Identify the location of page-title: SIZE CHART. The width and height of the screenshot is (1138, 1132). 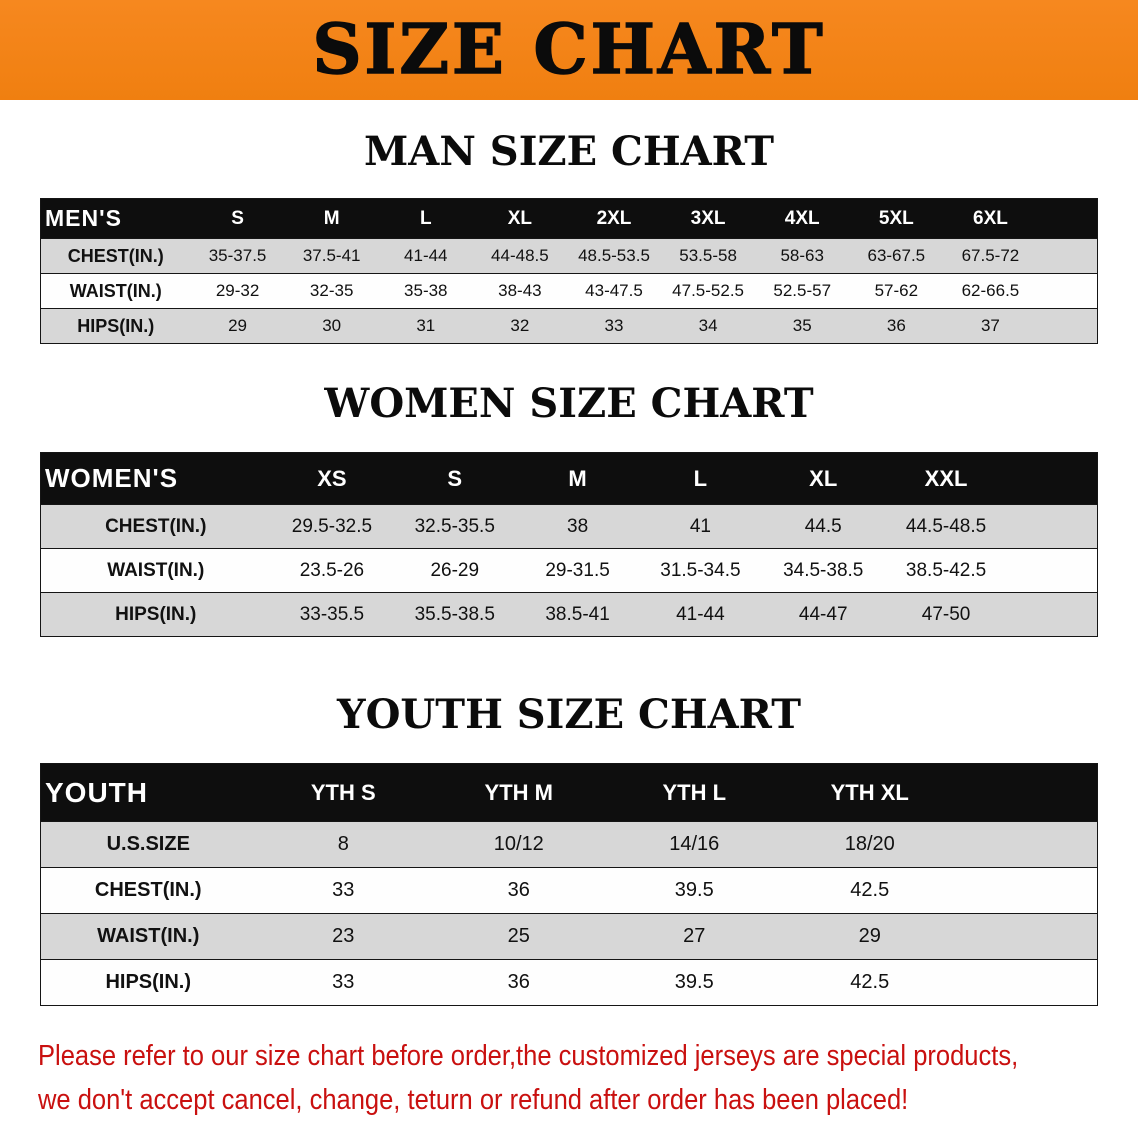
(569, 50).